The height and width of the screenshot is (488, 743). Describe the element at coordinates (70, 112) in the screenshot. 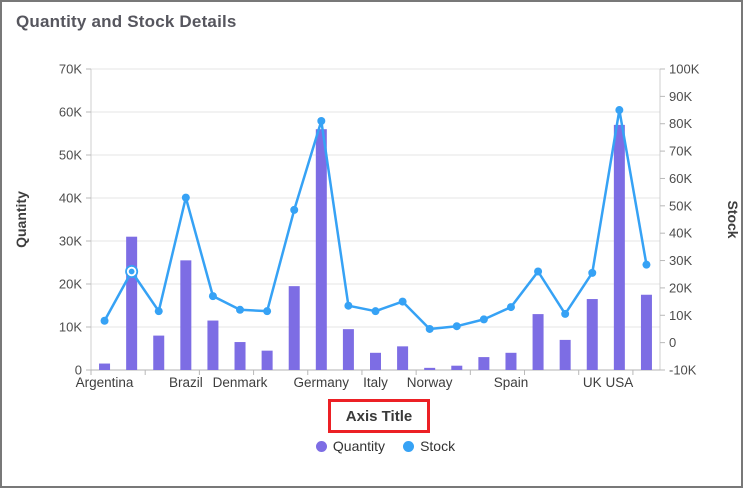

I see `left-axis-tick-label: 60K` at that location.